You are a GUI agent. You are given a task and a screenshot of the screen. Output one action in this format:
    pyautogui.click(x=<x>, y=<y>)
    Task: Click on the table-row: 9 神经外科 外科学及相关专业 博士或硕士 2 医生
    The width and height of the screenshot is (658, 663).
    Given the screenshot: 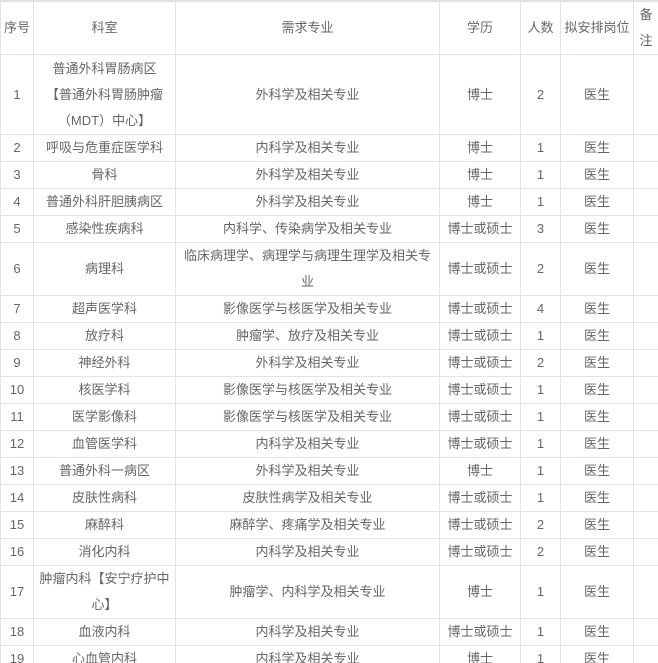 What is the action you would take?
    pyautogui.click(x=329, y=363)
    